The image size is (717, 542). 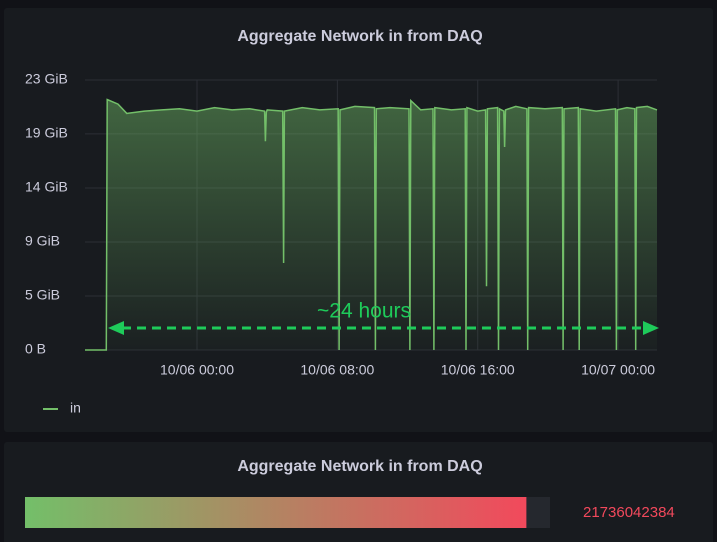 What do you see at coordinates (46, 79) in the screenshot?
I see `y-tick-label: 23 GiB` at bounding box center [46, 79].